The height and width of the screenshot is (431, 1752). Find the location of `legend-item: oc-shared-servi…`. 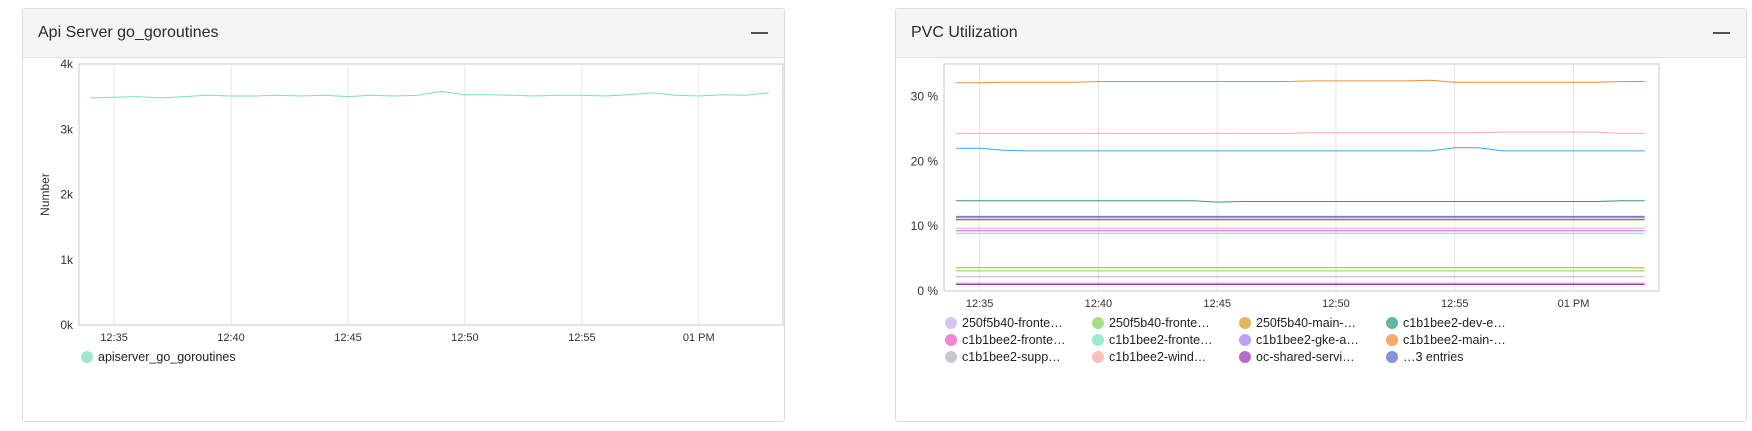

legend-item: oc-shared-servi… is located at coordinates (1297, 357).